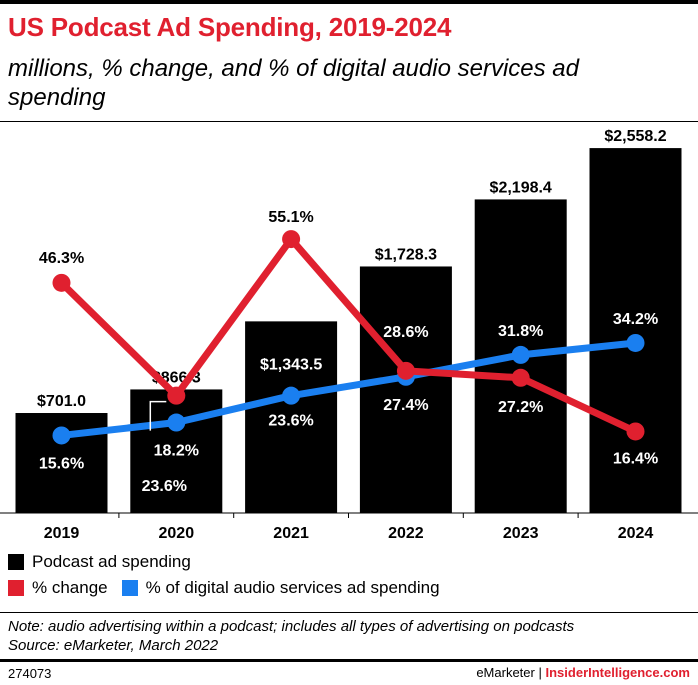 Image resolution: width=698 pixels, height=685 pixels. I want to click on bar-value-label-2019: $701.0, so click(61, 401).